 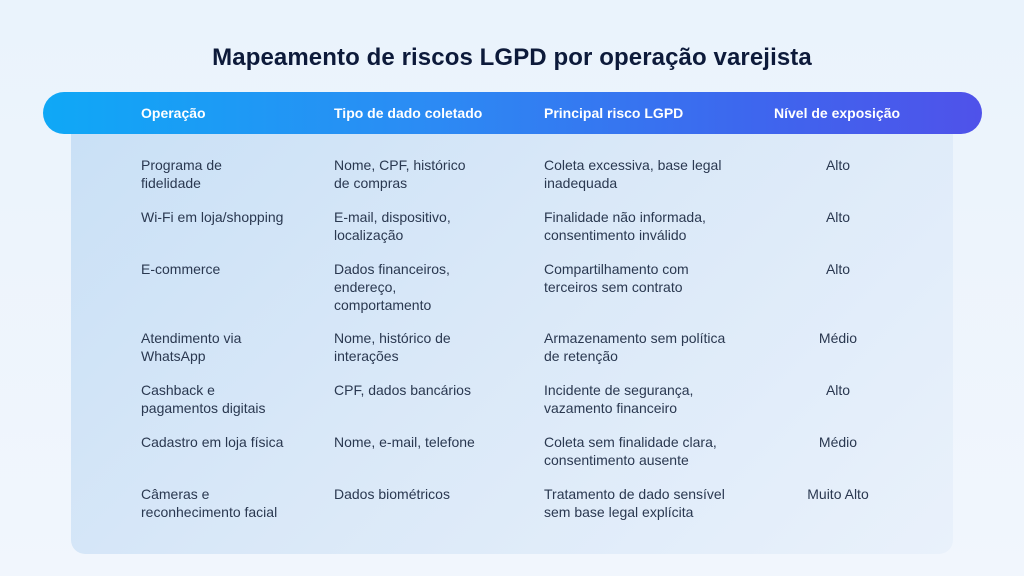 What do you see at coordinates (212, 217) in the screenshot?
I see `cell-line: Wi-Fi em loja/shopping` at bounding box center [212, 217].